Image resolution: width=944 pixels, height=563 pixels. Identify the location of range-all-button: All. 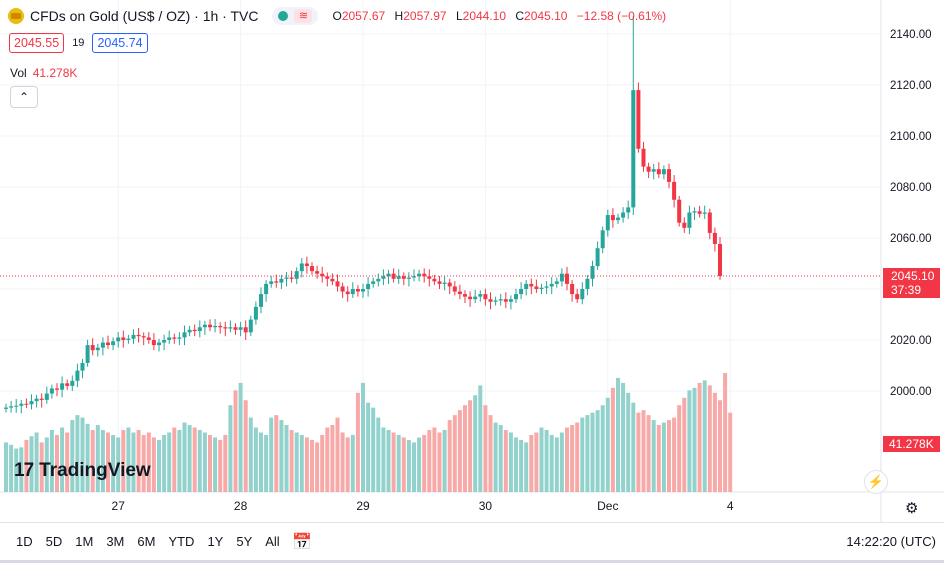
(272, 541).